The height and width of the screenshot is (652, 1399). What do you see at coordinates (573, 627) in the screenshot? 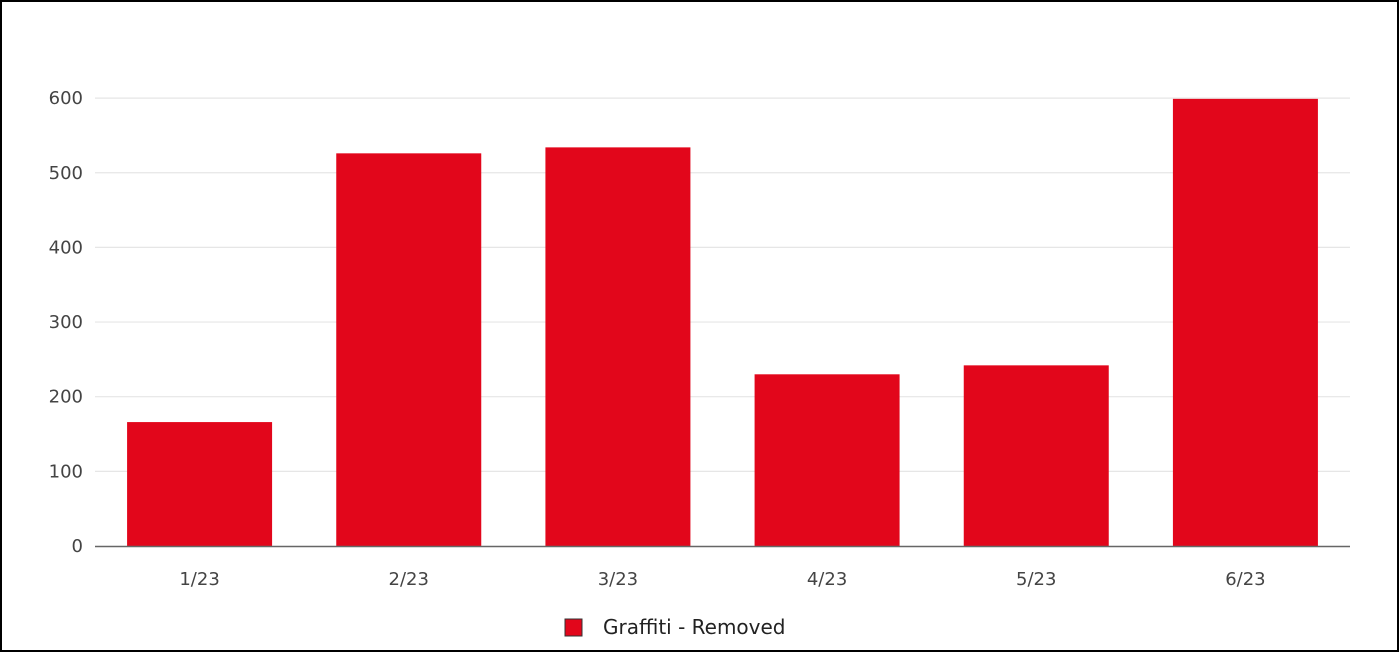
I see `legend-swatch` at bounding box center [573, 627].